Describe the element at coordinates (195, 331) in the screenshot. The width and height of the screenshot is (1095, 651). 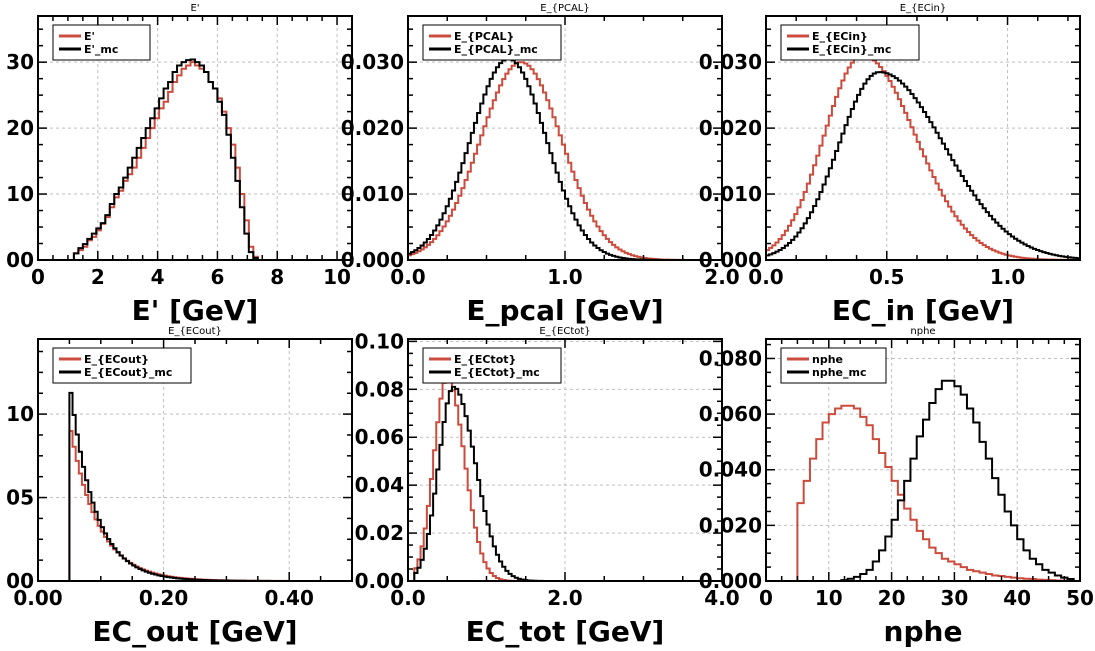
I see `panel-title: E_{ECout}` at that location.